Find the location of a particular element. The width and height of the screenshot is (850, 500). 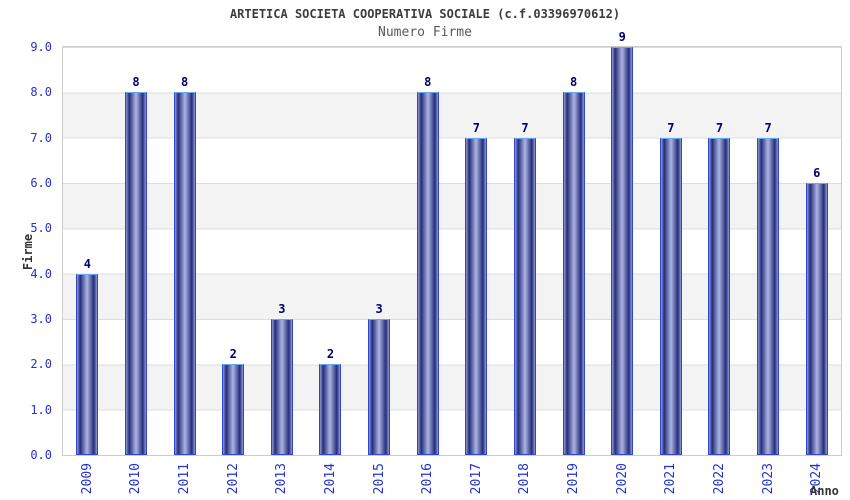

x-tick-slot: 2015 is located at coordinates (379, 481).